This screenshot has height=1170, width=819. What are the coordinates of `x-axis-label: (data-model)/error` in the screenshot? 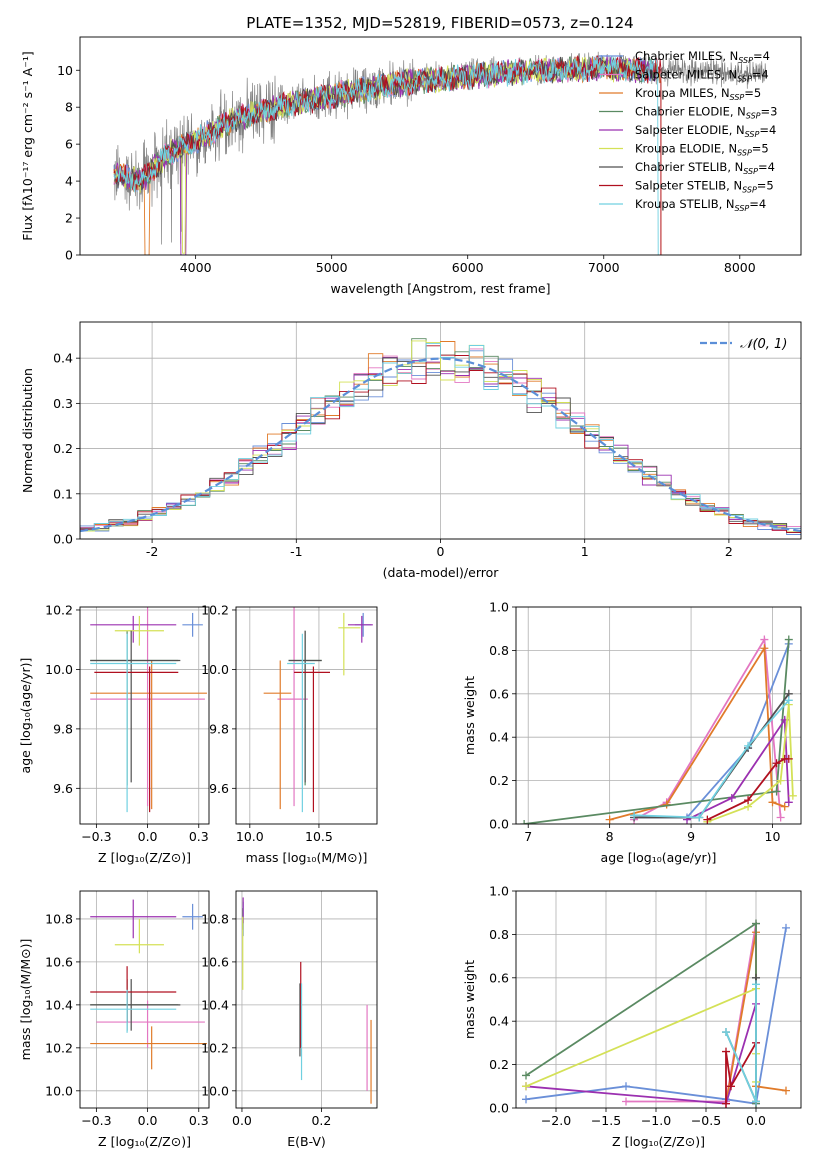 It's located at (441, 572).